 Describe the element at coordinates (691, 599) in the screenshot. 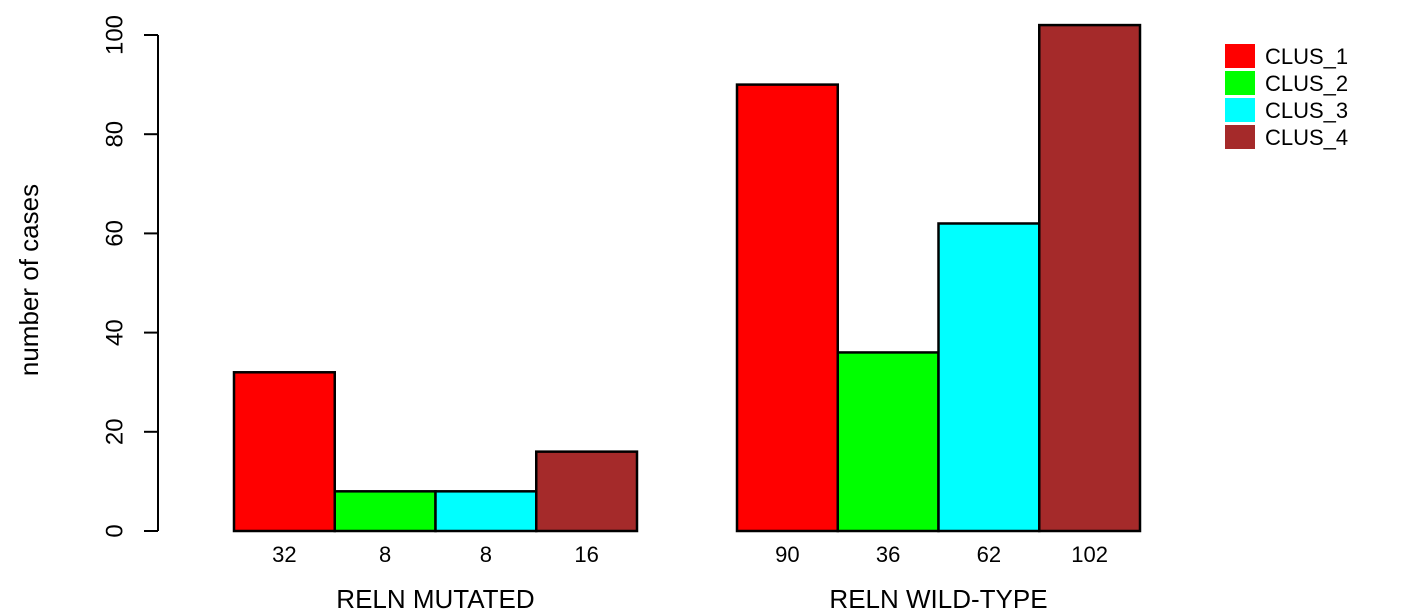

I see `group-labels: RELN MUTATED RELN WILD-TYPE` at that location.